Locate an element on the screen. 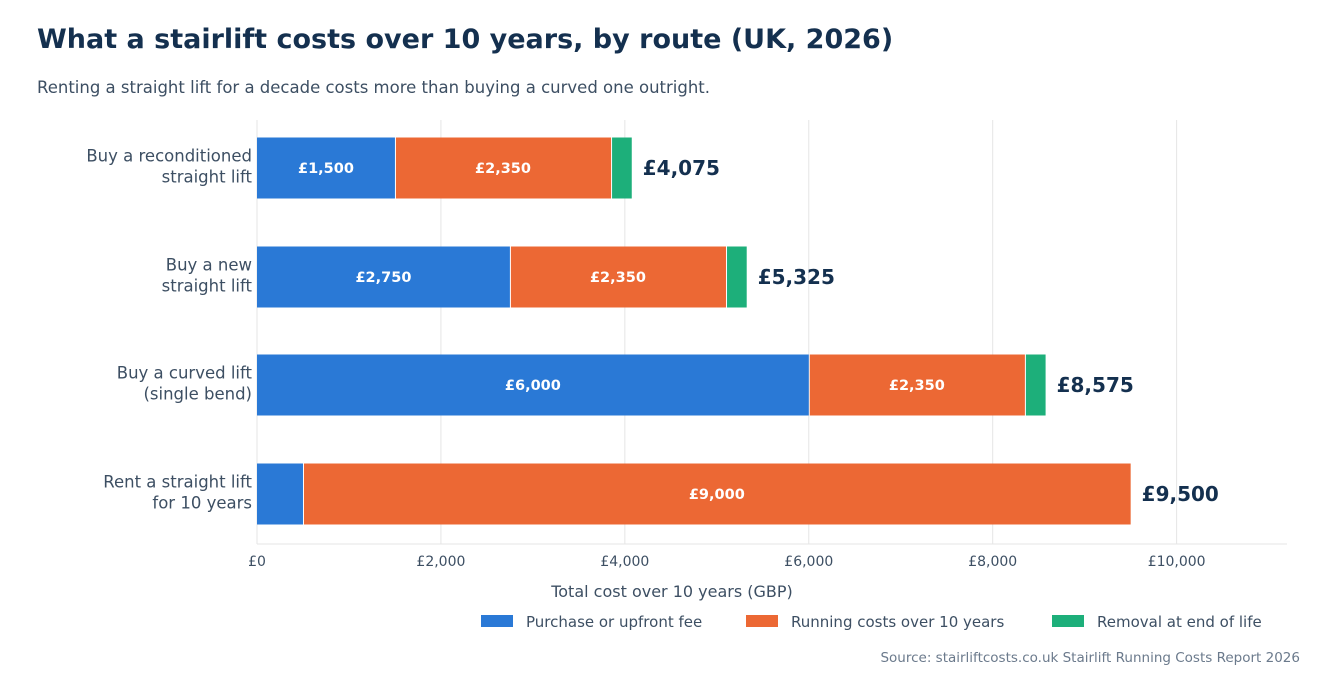 The height and width of the screenshot is (680, 1320). bar-segment-label: £9,000 is located at coordinates (717, 495).